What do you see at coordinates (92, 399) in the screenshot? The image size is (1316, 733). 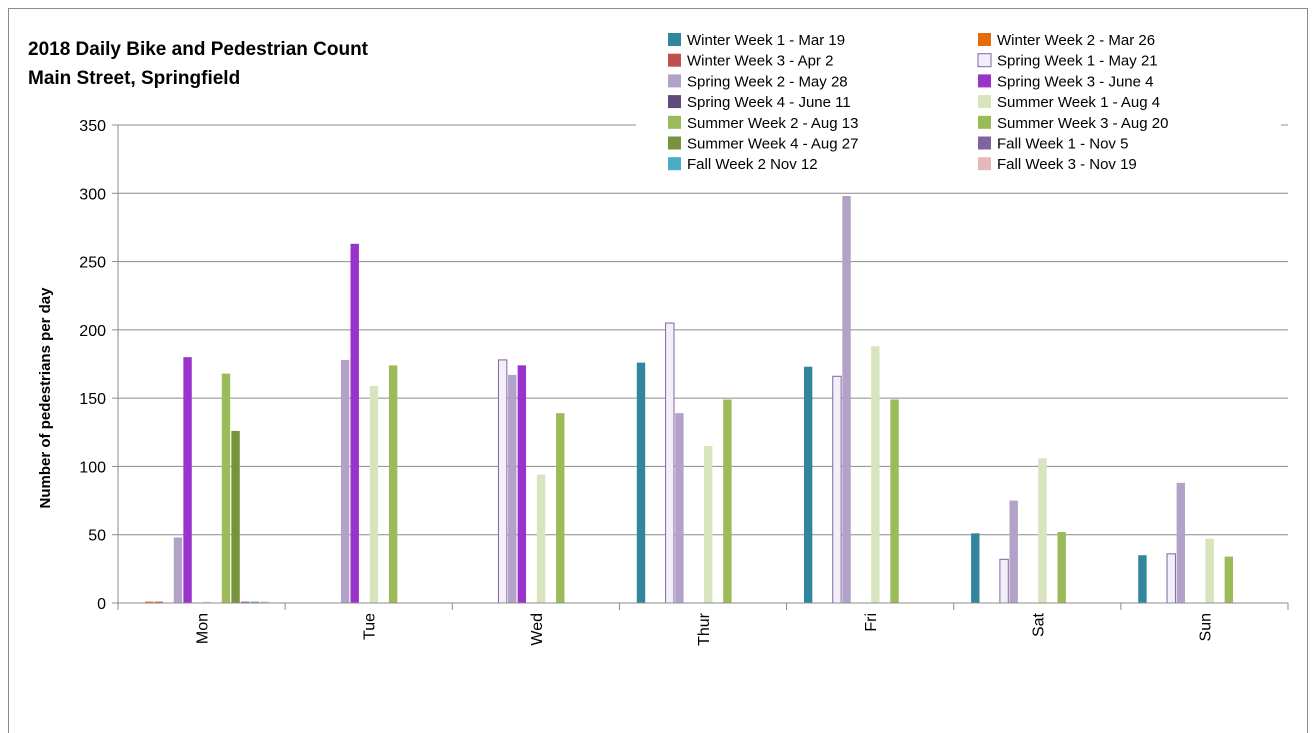 I see `y-tick-label: 150` at bounding box center [92, 399].